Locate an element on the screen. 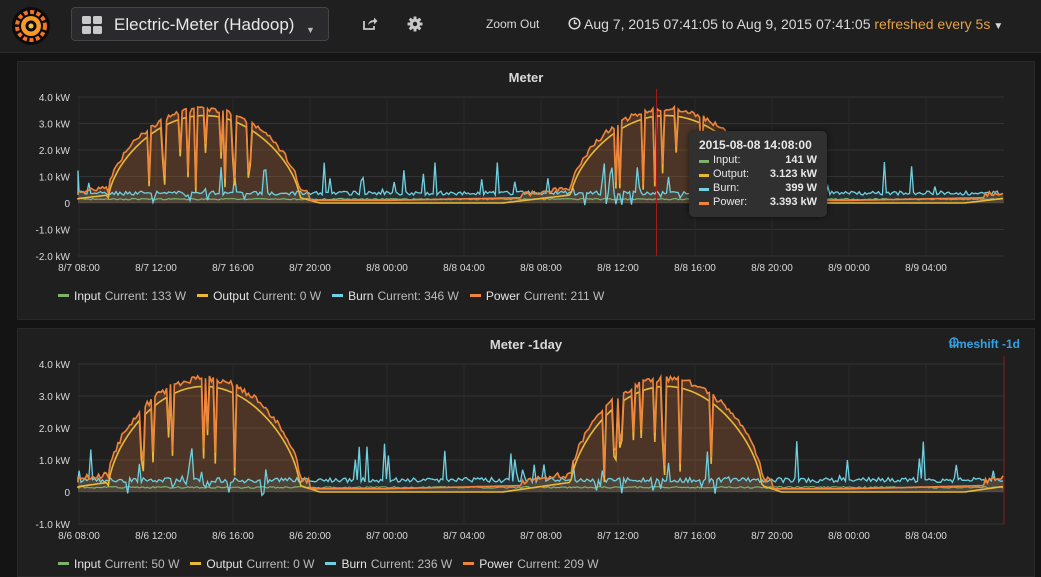 This screenshot has height=577, width=1041. legend-item-burn: Burn Current: 346 W is located at coordinates (395, 296).